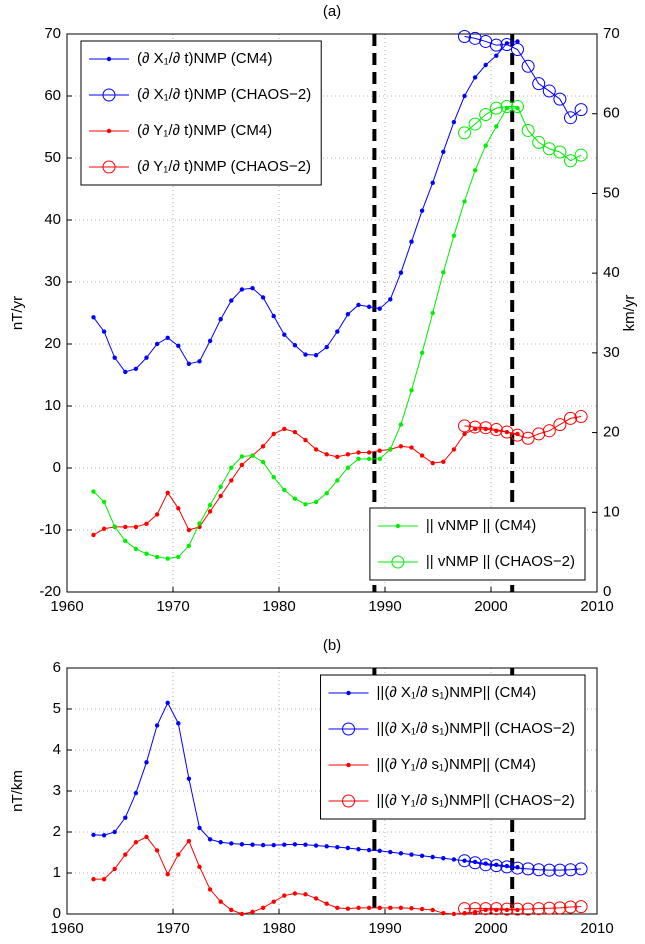  I want to click on y2-tick-label: 50, so click(611, 192).